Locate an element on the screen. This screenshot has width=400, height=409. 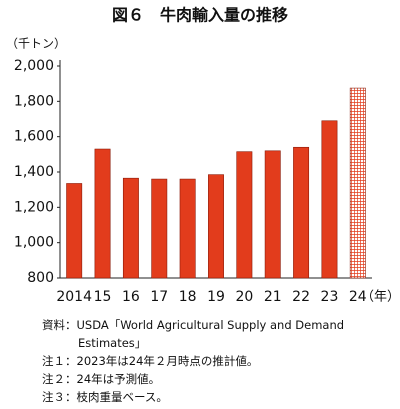
chart-title: 図６ 牛肉輸入量の推移 is located at coordinates (200, 15).